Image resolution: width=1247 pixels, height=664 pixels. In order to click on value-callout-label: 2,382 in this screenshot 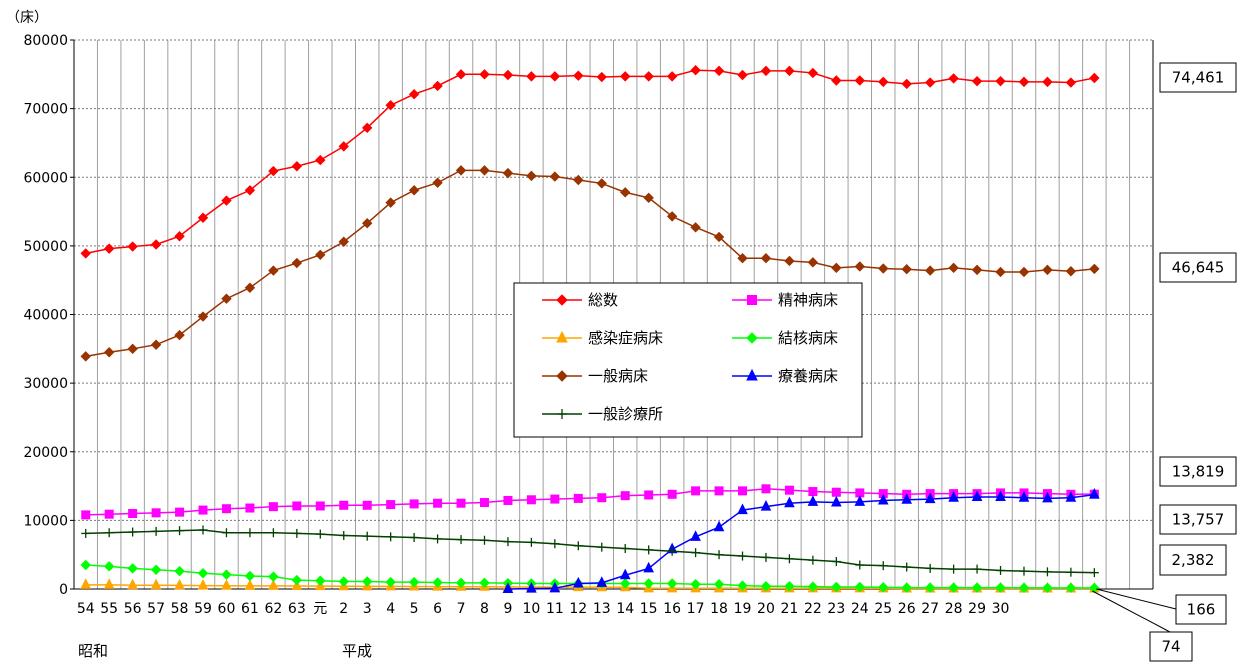, I will do `click(1193, 560)`.